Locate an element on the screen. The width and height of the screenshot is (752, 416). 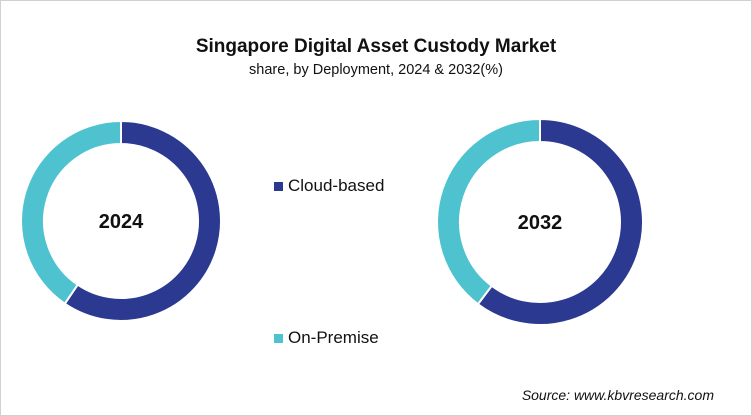
legend-item-cloud-based: Cloud-based is located at coordinates (329, 186).